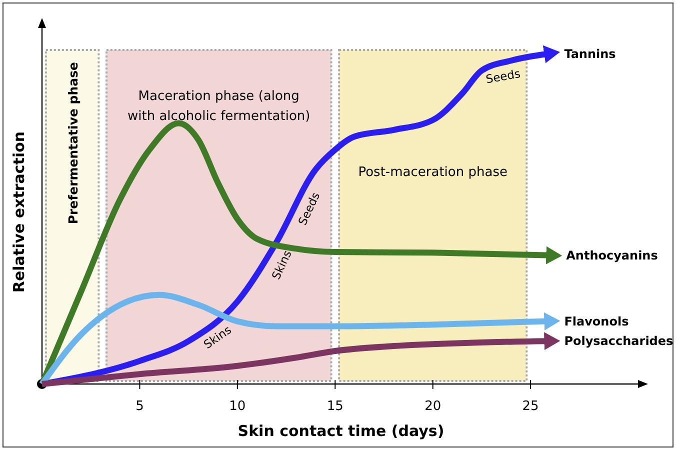 Image resolution: width=676 pixels, height=450 pixels. What do you see at coordinates (341, 431) in the screenshot?
I see `x-axis-title: Skin contact time (days)` at bounding box center [341, 431].